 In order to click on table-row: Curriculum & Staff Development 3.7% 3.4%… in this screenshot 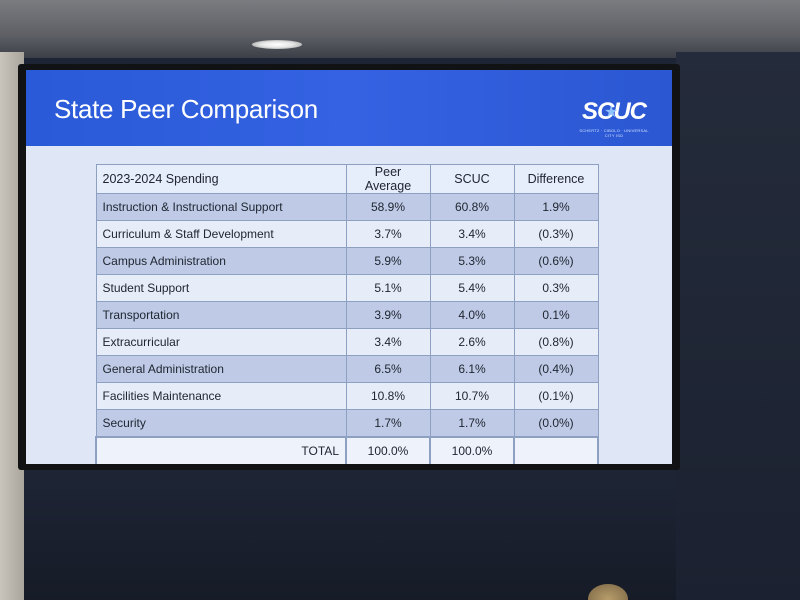, I will do `click(347, 234)`.